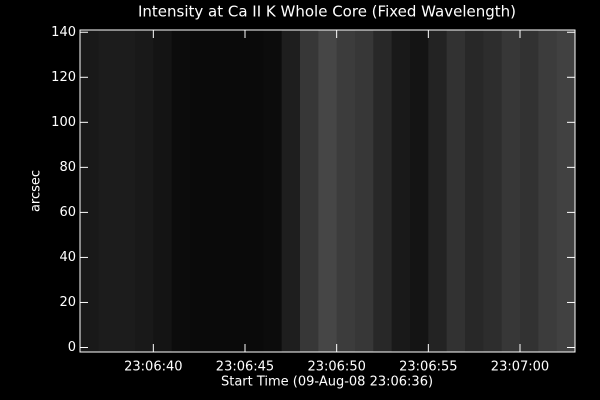 Image resolution: width=600 pixels, height=400 pixels. I want to click on y-tick-label: 80, so click(67, 167).